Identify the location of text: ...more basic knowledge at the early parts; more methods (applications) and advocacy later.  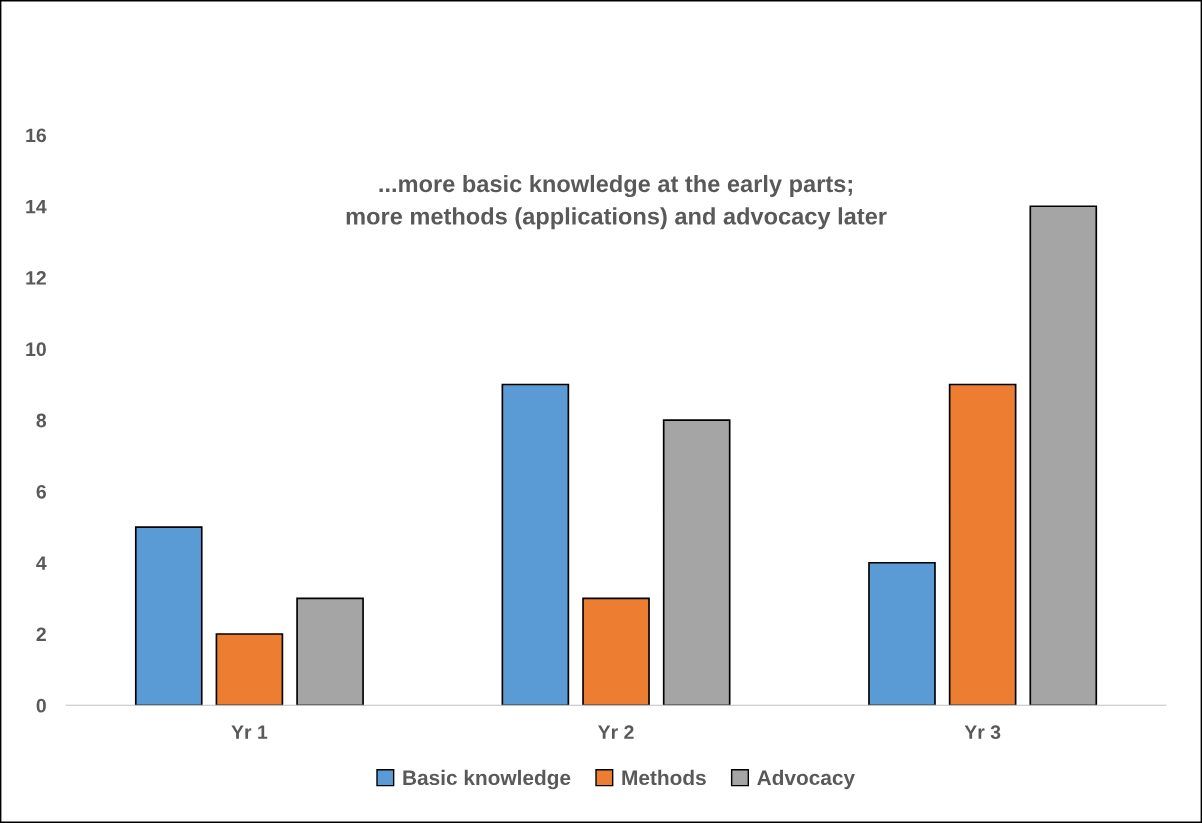
(616, 202).